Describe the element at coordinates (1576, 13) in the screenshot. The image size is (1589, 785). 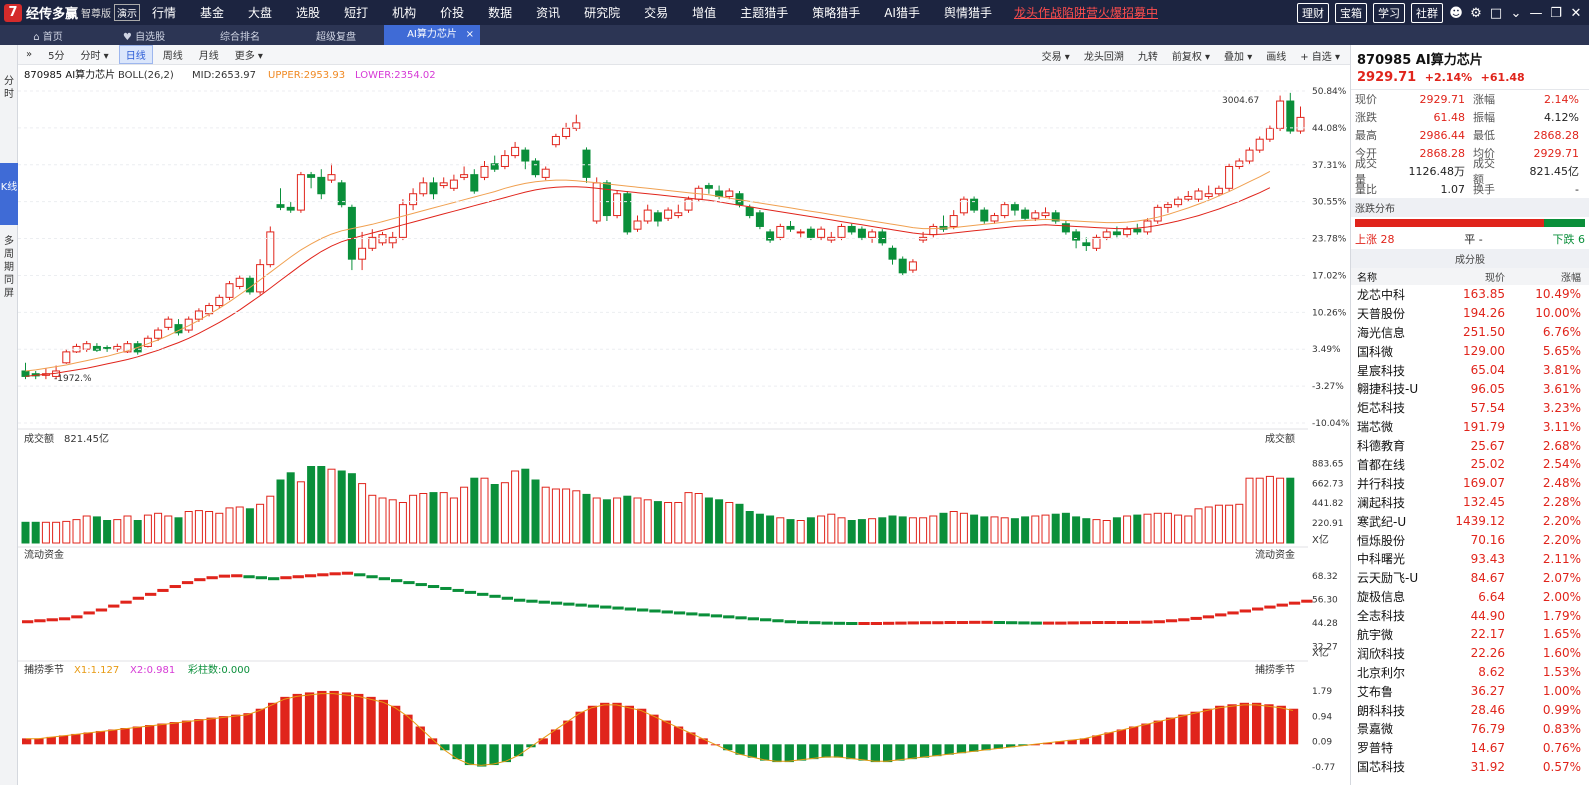
I see `close-icon: ✕` at that location.